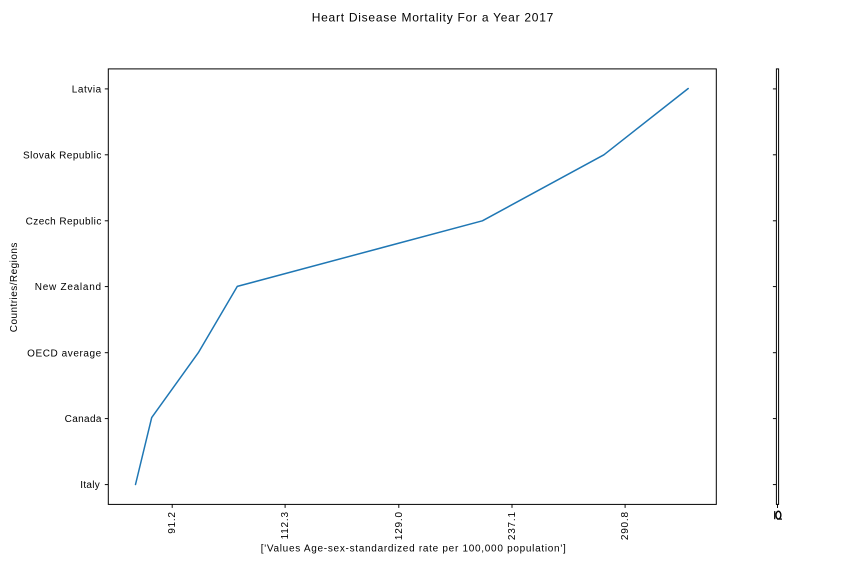 Image resolution: width=864 pixels, height=576 pixels. I want to click on svg-text: New Zealand, so click(68, 287).